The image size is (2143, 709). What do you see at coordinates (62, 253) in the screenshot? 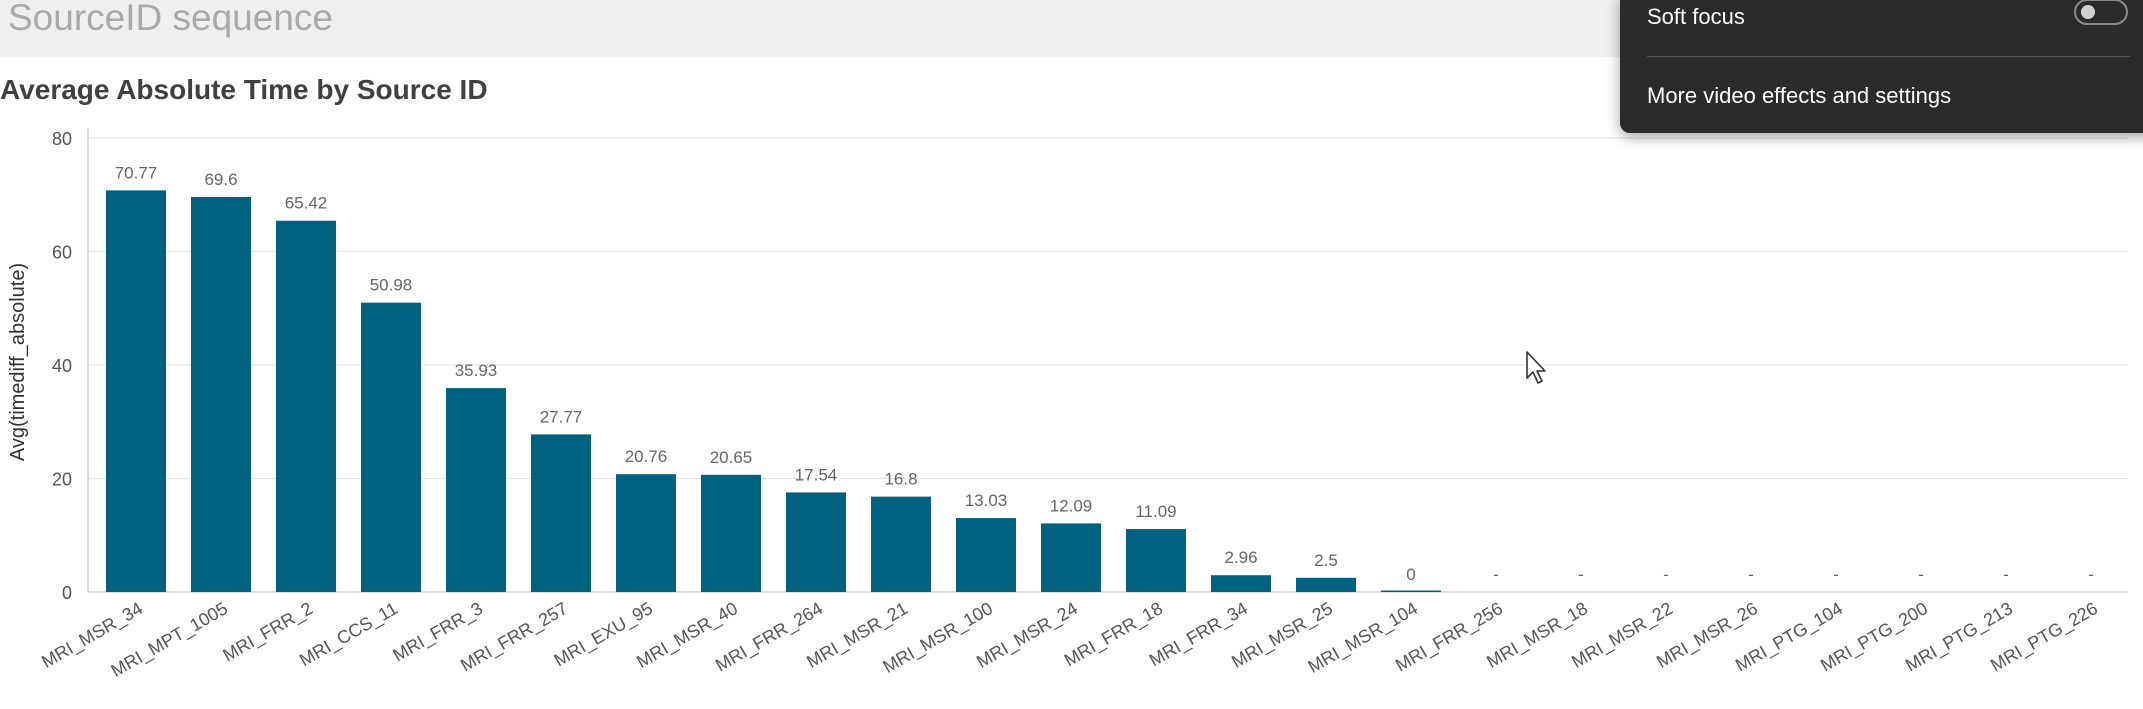
I see `y-tick-label: 60` at bounding box center [62, 253].